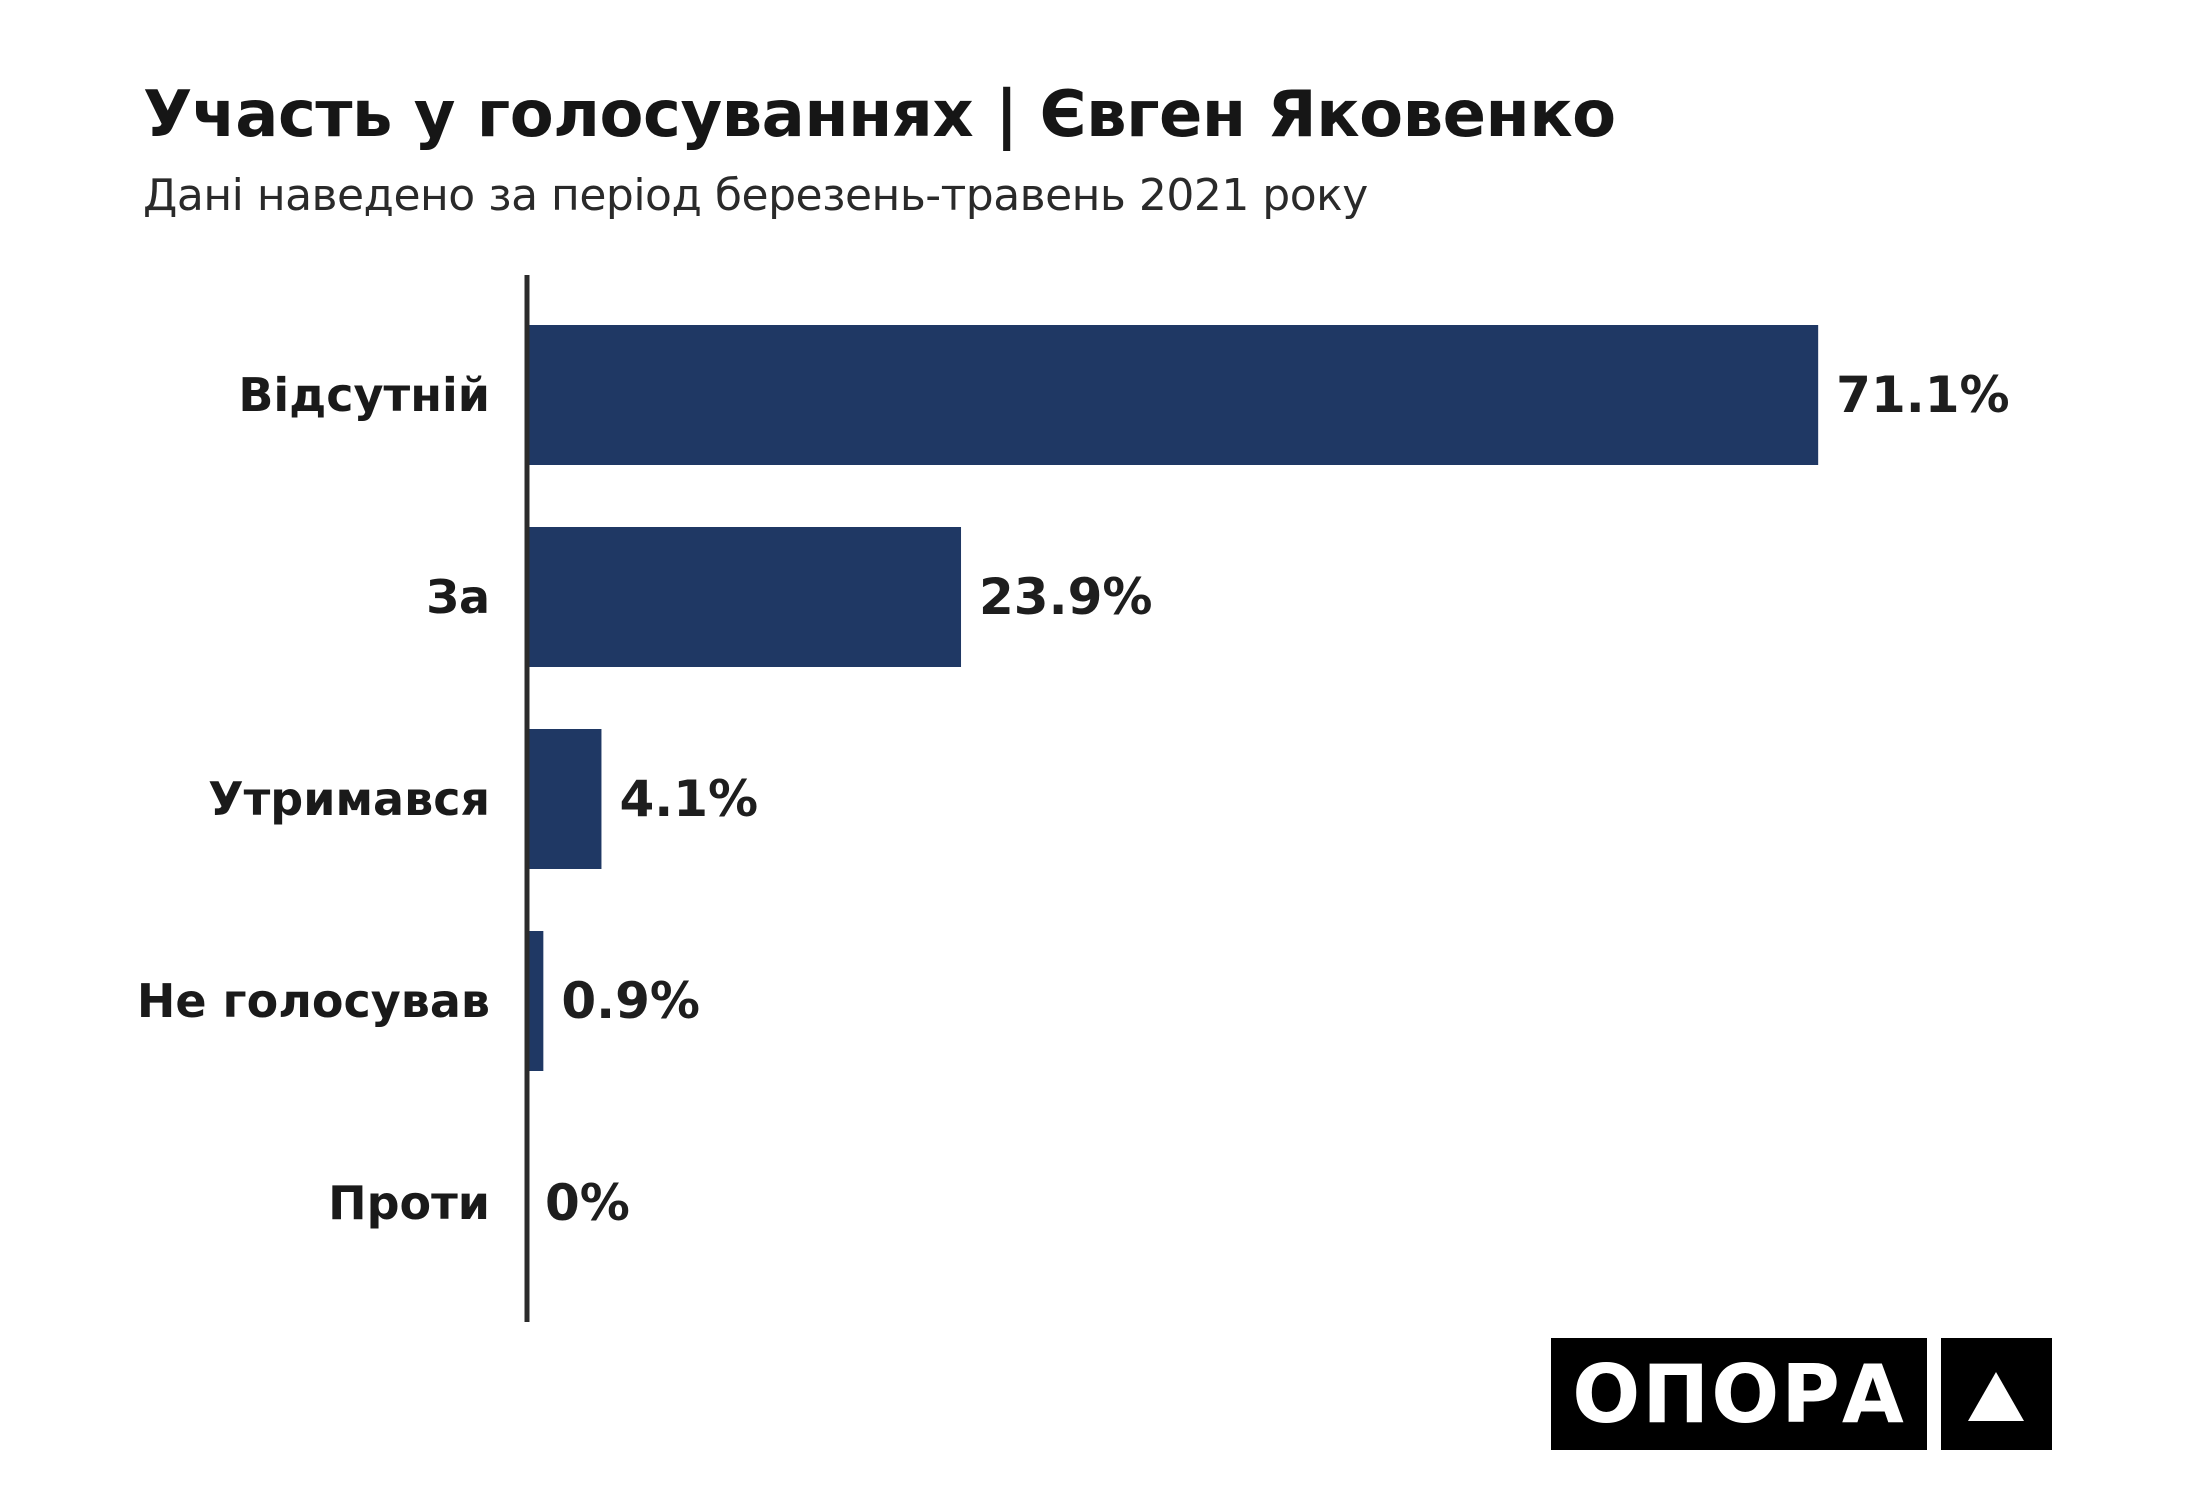  Describe the element at coordinates (349, 799) in the screenshot. I see `category-label: Утримався` at that location.